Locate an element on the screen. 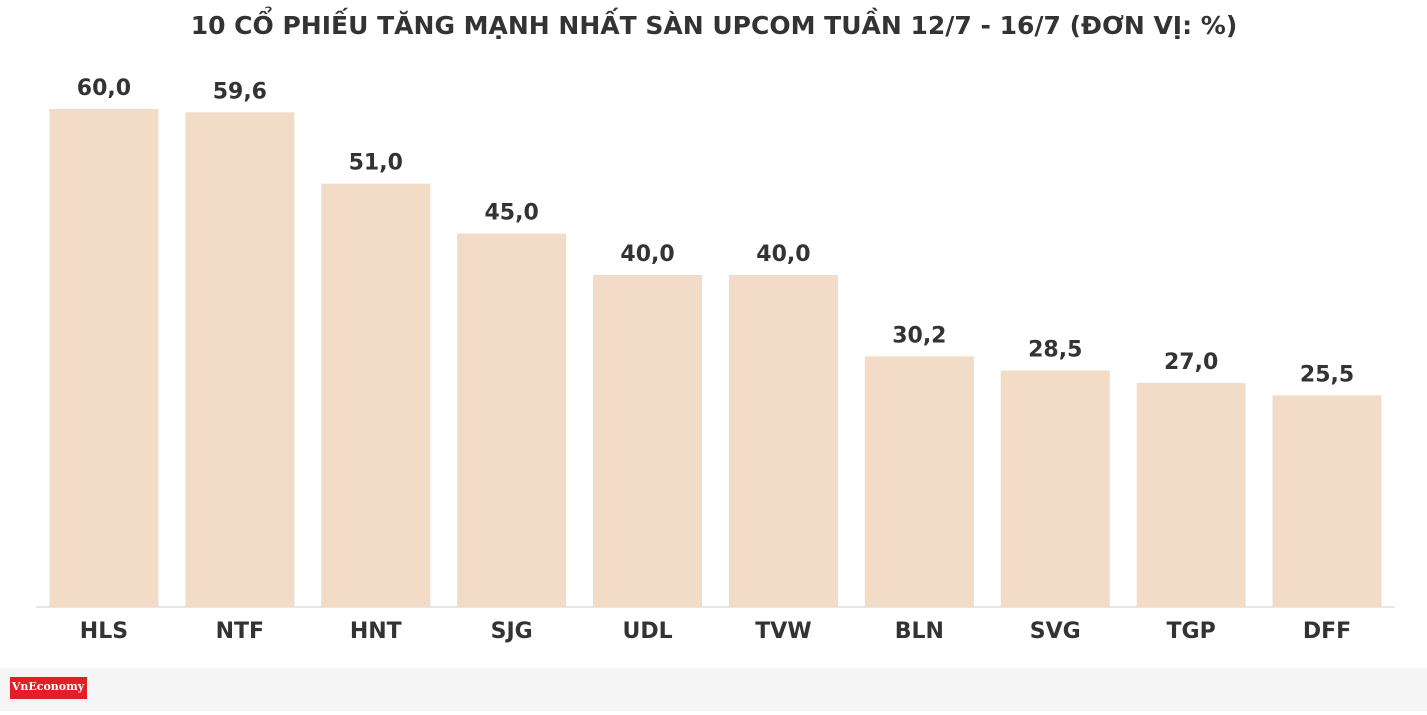  x-tick-label: BLN is located at coordinates (919, 631).